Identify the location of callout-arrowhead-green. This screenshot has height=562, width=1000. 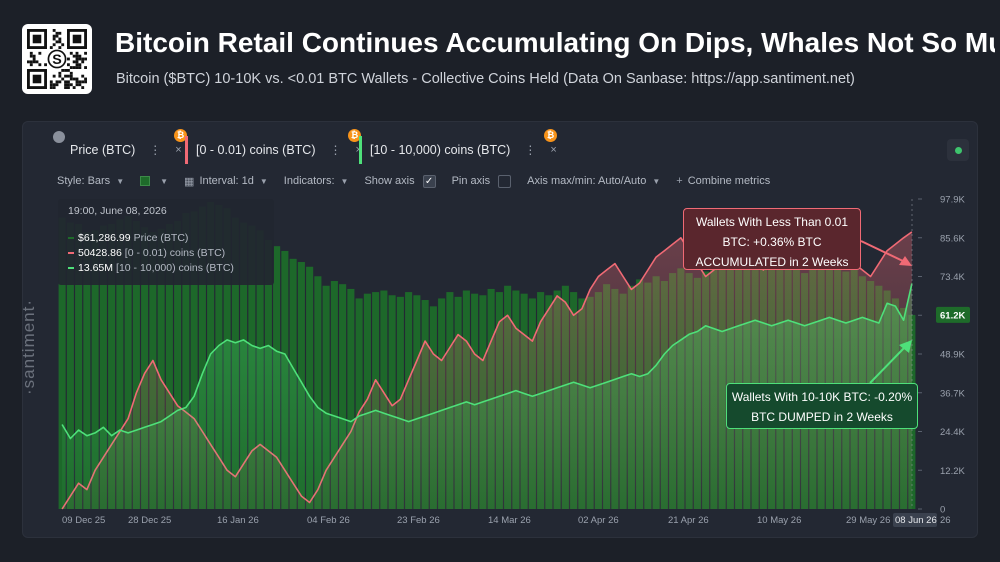
(905, 346).